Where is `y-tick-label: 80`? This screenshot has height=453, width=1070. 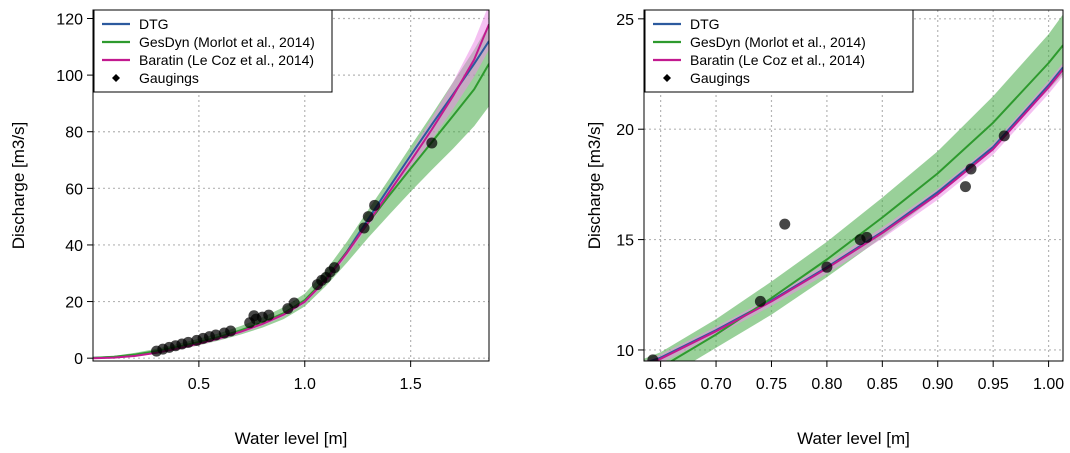 y-tick-label: 80 is located at coordinates (74, 133).